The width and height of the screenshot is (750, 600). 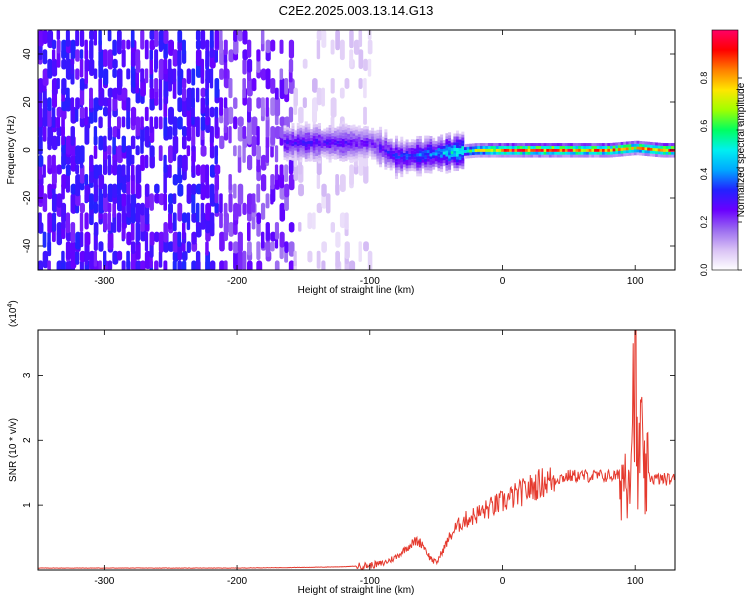 I want to click on x-tick-label: 100, so click(x=635, y=581).